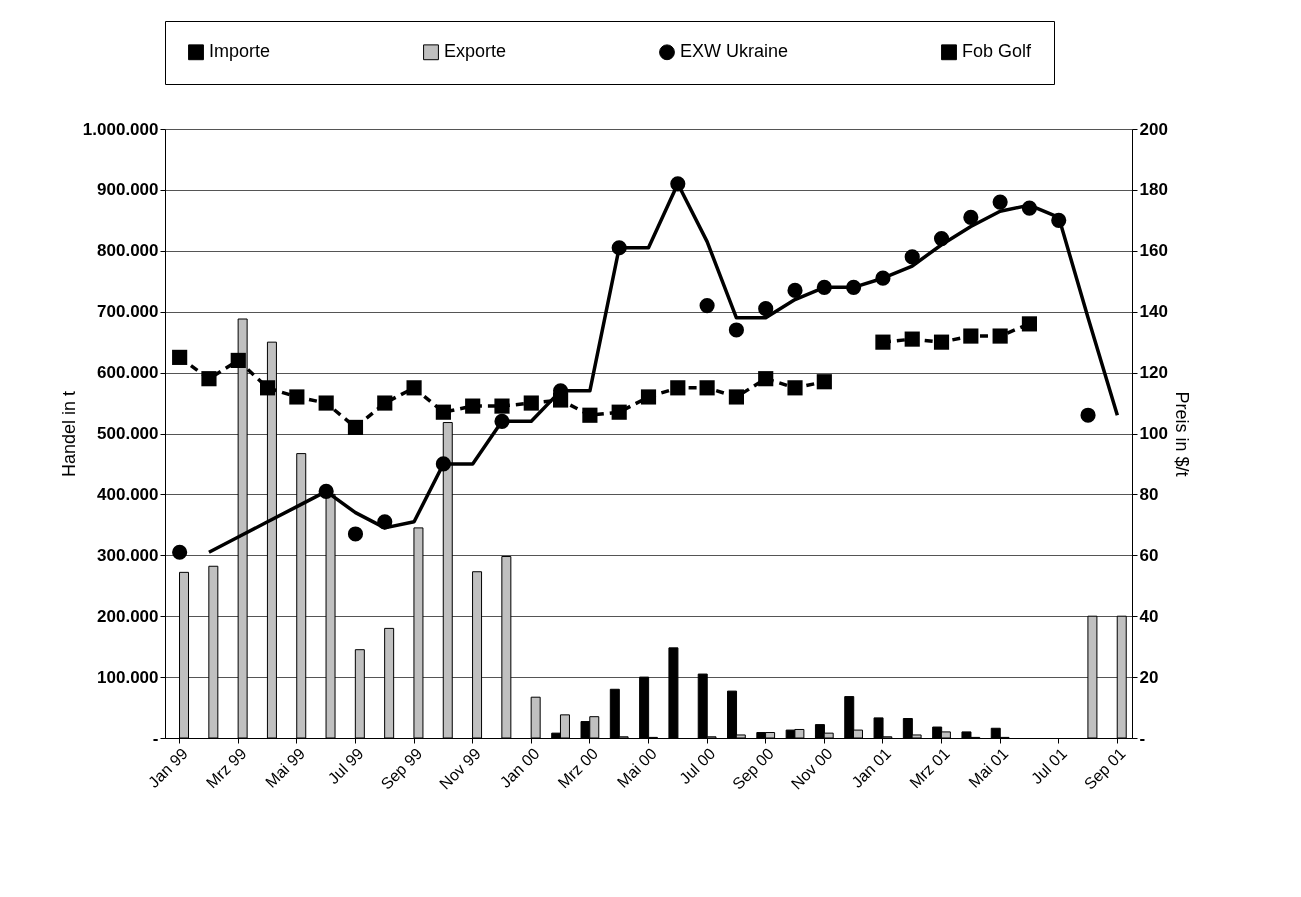 The height and width of the screenshot is (897, 1301). Describe the element at coordinates (988, 767) in the screenshot. I see `x-tick-label: Mai 01` at that location.